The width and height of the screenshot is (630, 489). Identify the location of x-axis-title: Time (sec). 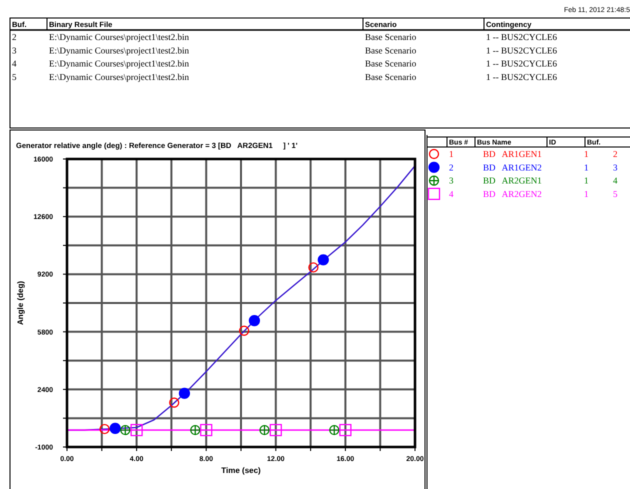
(241, 470).